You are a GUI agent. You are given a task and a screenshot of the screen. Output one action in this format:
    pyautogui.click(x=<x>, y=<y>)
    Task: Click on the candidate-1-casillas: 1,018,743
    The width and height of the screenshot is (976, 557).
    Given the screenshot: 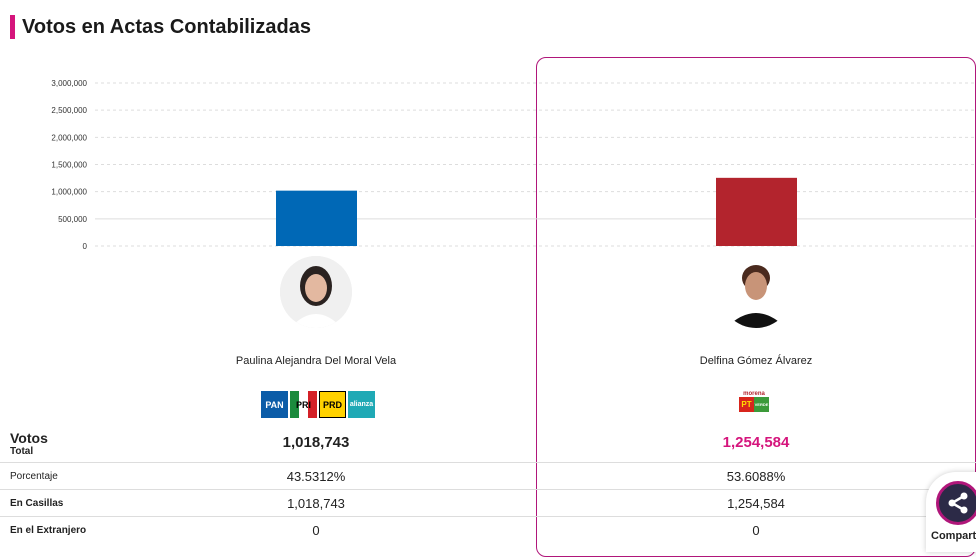 What is the action you would take?
    pyautogui.click(x=316, y=503)
    